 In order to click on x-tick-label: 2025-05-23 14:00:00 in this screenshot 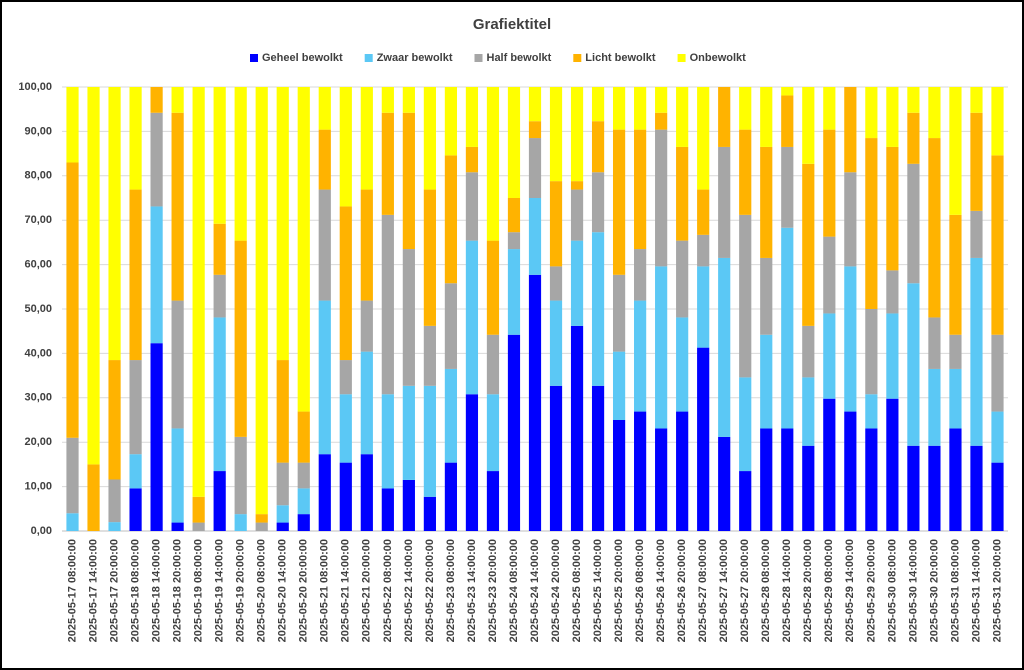, I will do `click(472, 590)`.